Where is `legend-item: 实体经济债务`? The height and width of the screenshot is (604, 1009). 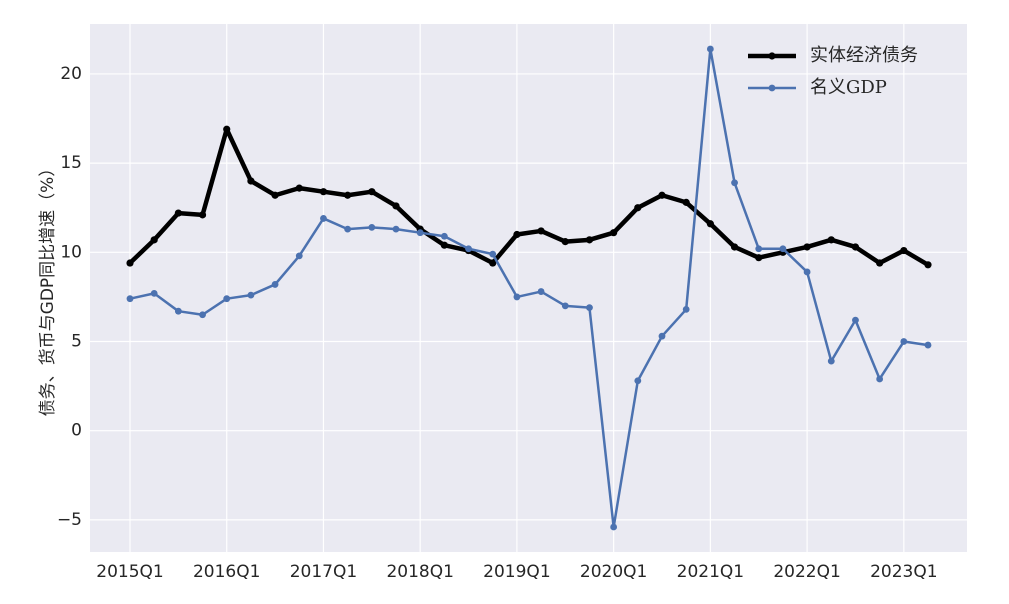 legend-item: 实体经济债务 is located at coordinates (833, 55).